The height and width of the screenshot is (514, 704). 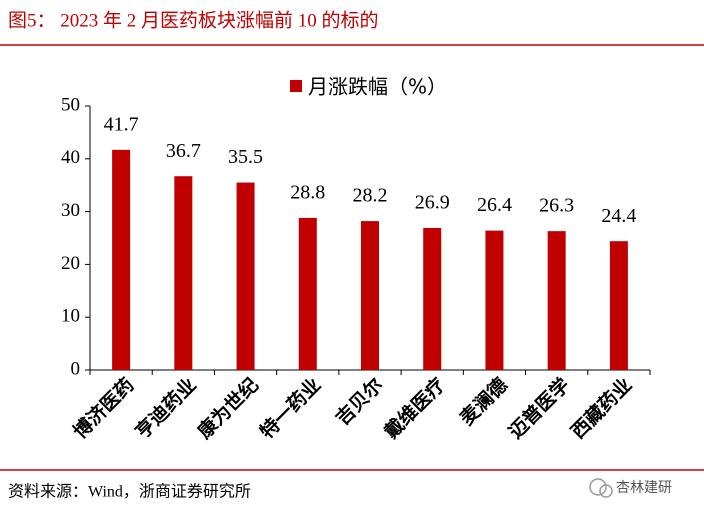 What do you see at coordinates (193, 20) in the screenshot?
I see `chart-title: 图5： 2023 年 2 月医药板块涨幅前 10 的标的` at bounding box center [193, 20].